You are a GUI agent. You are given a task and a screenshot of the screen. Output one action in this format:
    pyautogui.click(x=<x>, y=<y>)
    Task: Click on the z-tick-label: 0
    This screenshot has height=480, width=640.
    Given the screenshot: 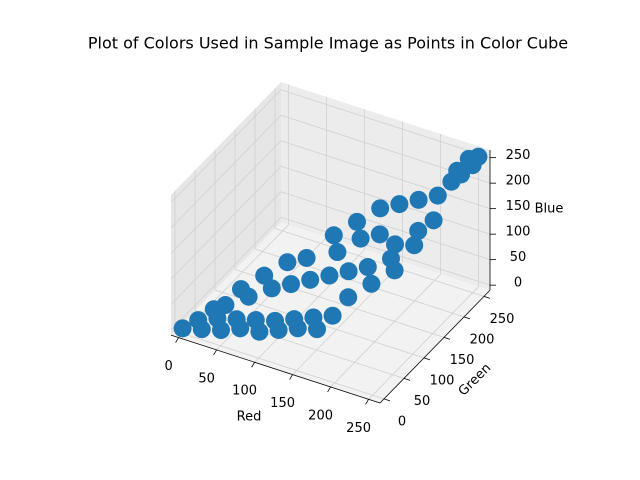 What is the action you would take?
    pyautogui.click(x=518, y=283)
    